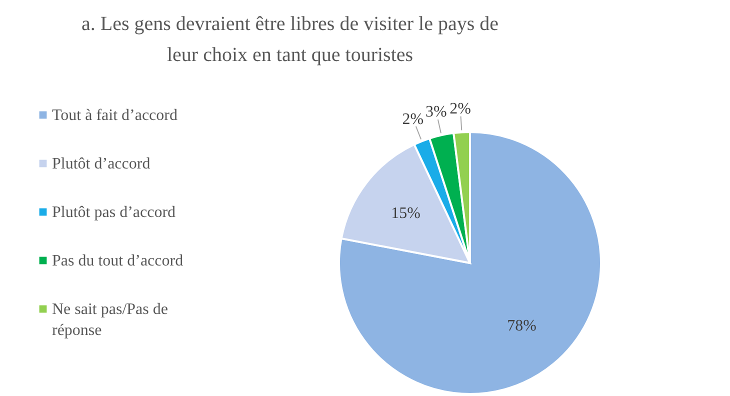  What do you see at coordinates (118, 261) in the screenshot?
I see `legend-label: Pas du tout d’accord` at bounding box center [118, 261].